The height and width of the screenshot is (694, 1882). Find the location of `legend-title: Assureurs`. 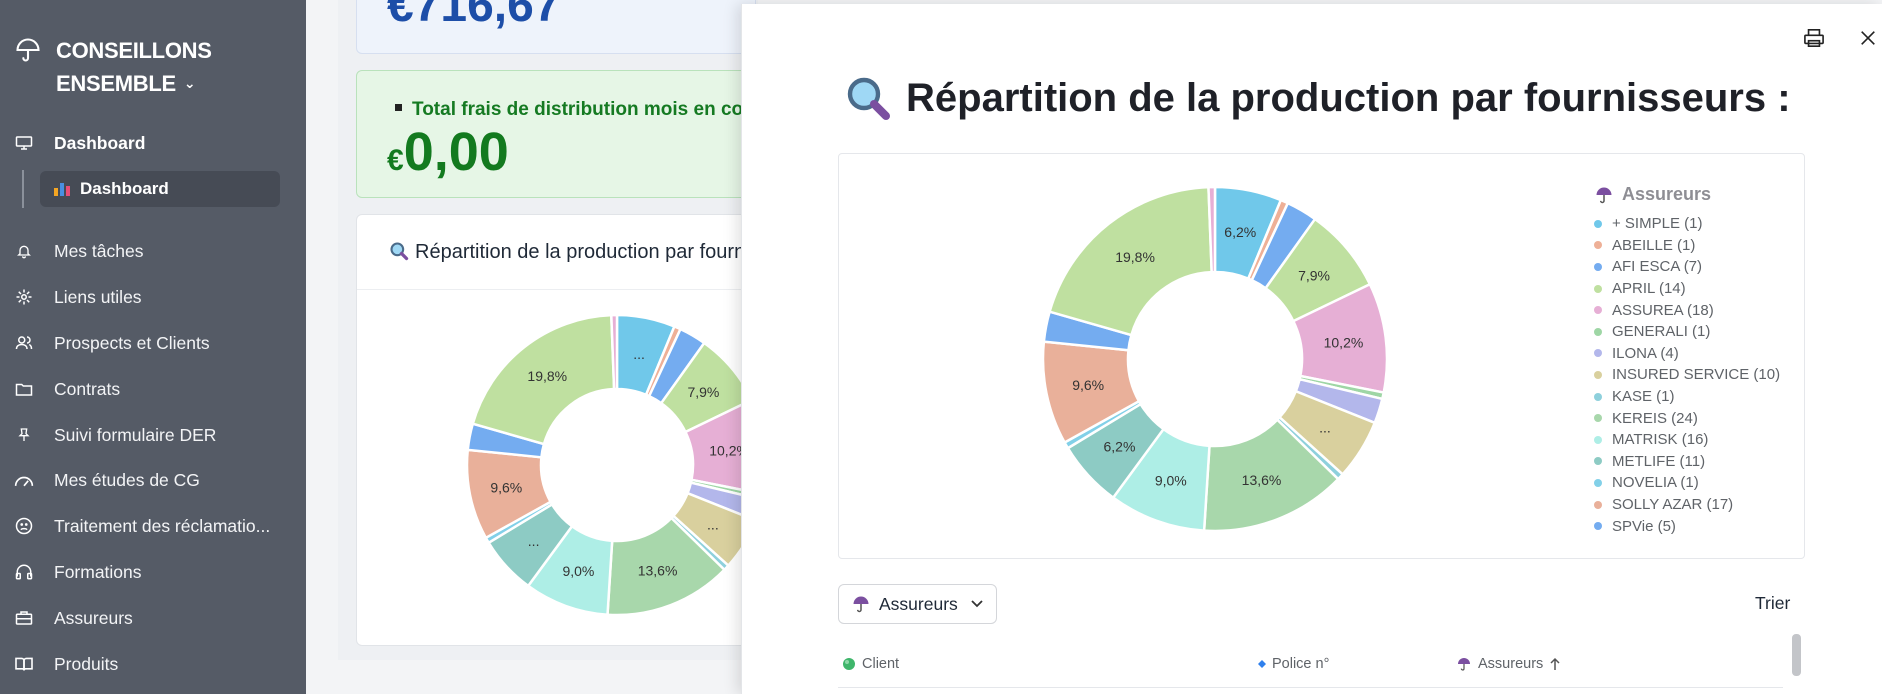

legend-title: Assureurs is located at coordinates (1687, 194).